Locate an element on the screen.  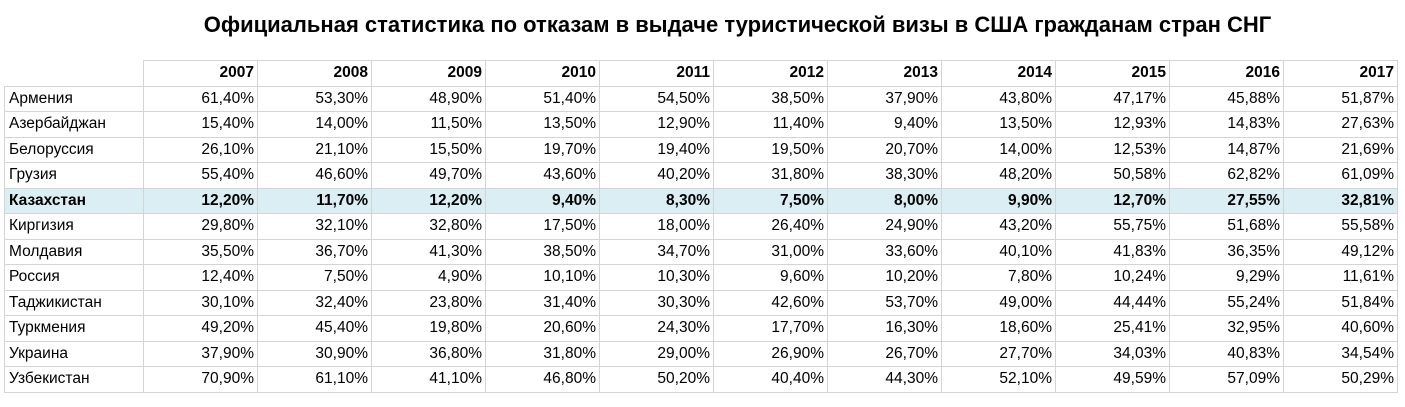
value-cell: 70,90% is located at coordinates (200, 379).